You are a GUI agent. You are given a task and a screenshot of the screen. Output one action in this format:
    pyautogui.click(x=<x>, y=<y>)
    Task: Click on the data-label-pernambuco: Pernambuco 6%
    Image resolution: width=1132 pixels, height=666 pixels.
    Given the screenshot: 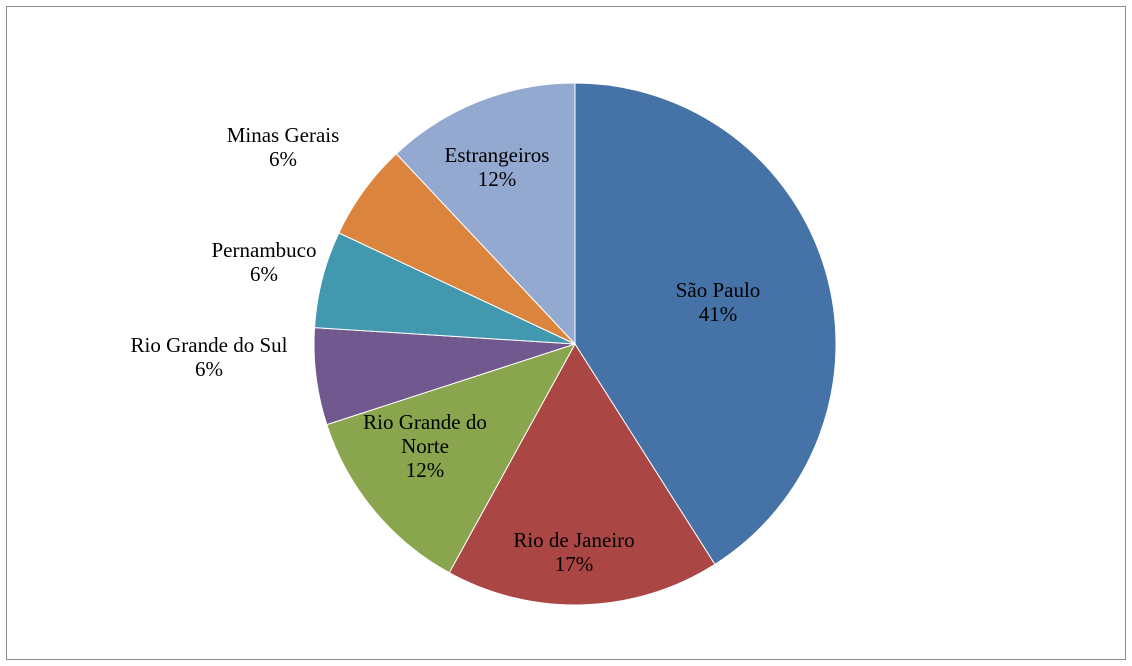 What is the action you would take?
    pyautogui.click(x=264, y=262)
    